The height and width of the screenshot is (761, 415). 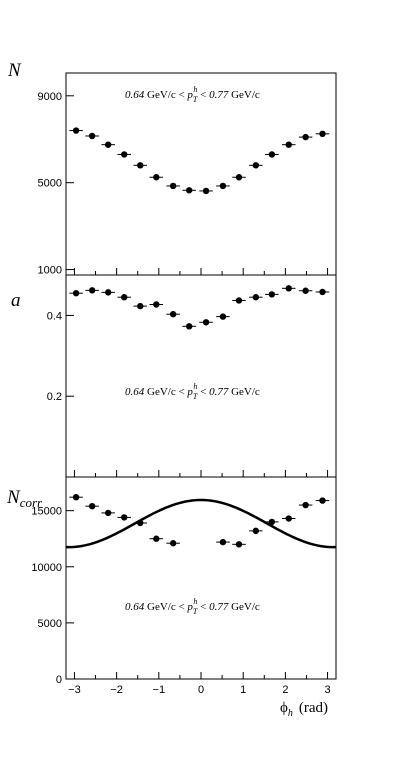 What do you see at coordinates (46, 568) in the screenshot?
I see `panel-3-ytick-label-2: 10000` at bounding box center [46, 568].